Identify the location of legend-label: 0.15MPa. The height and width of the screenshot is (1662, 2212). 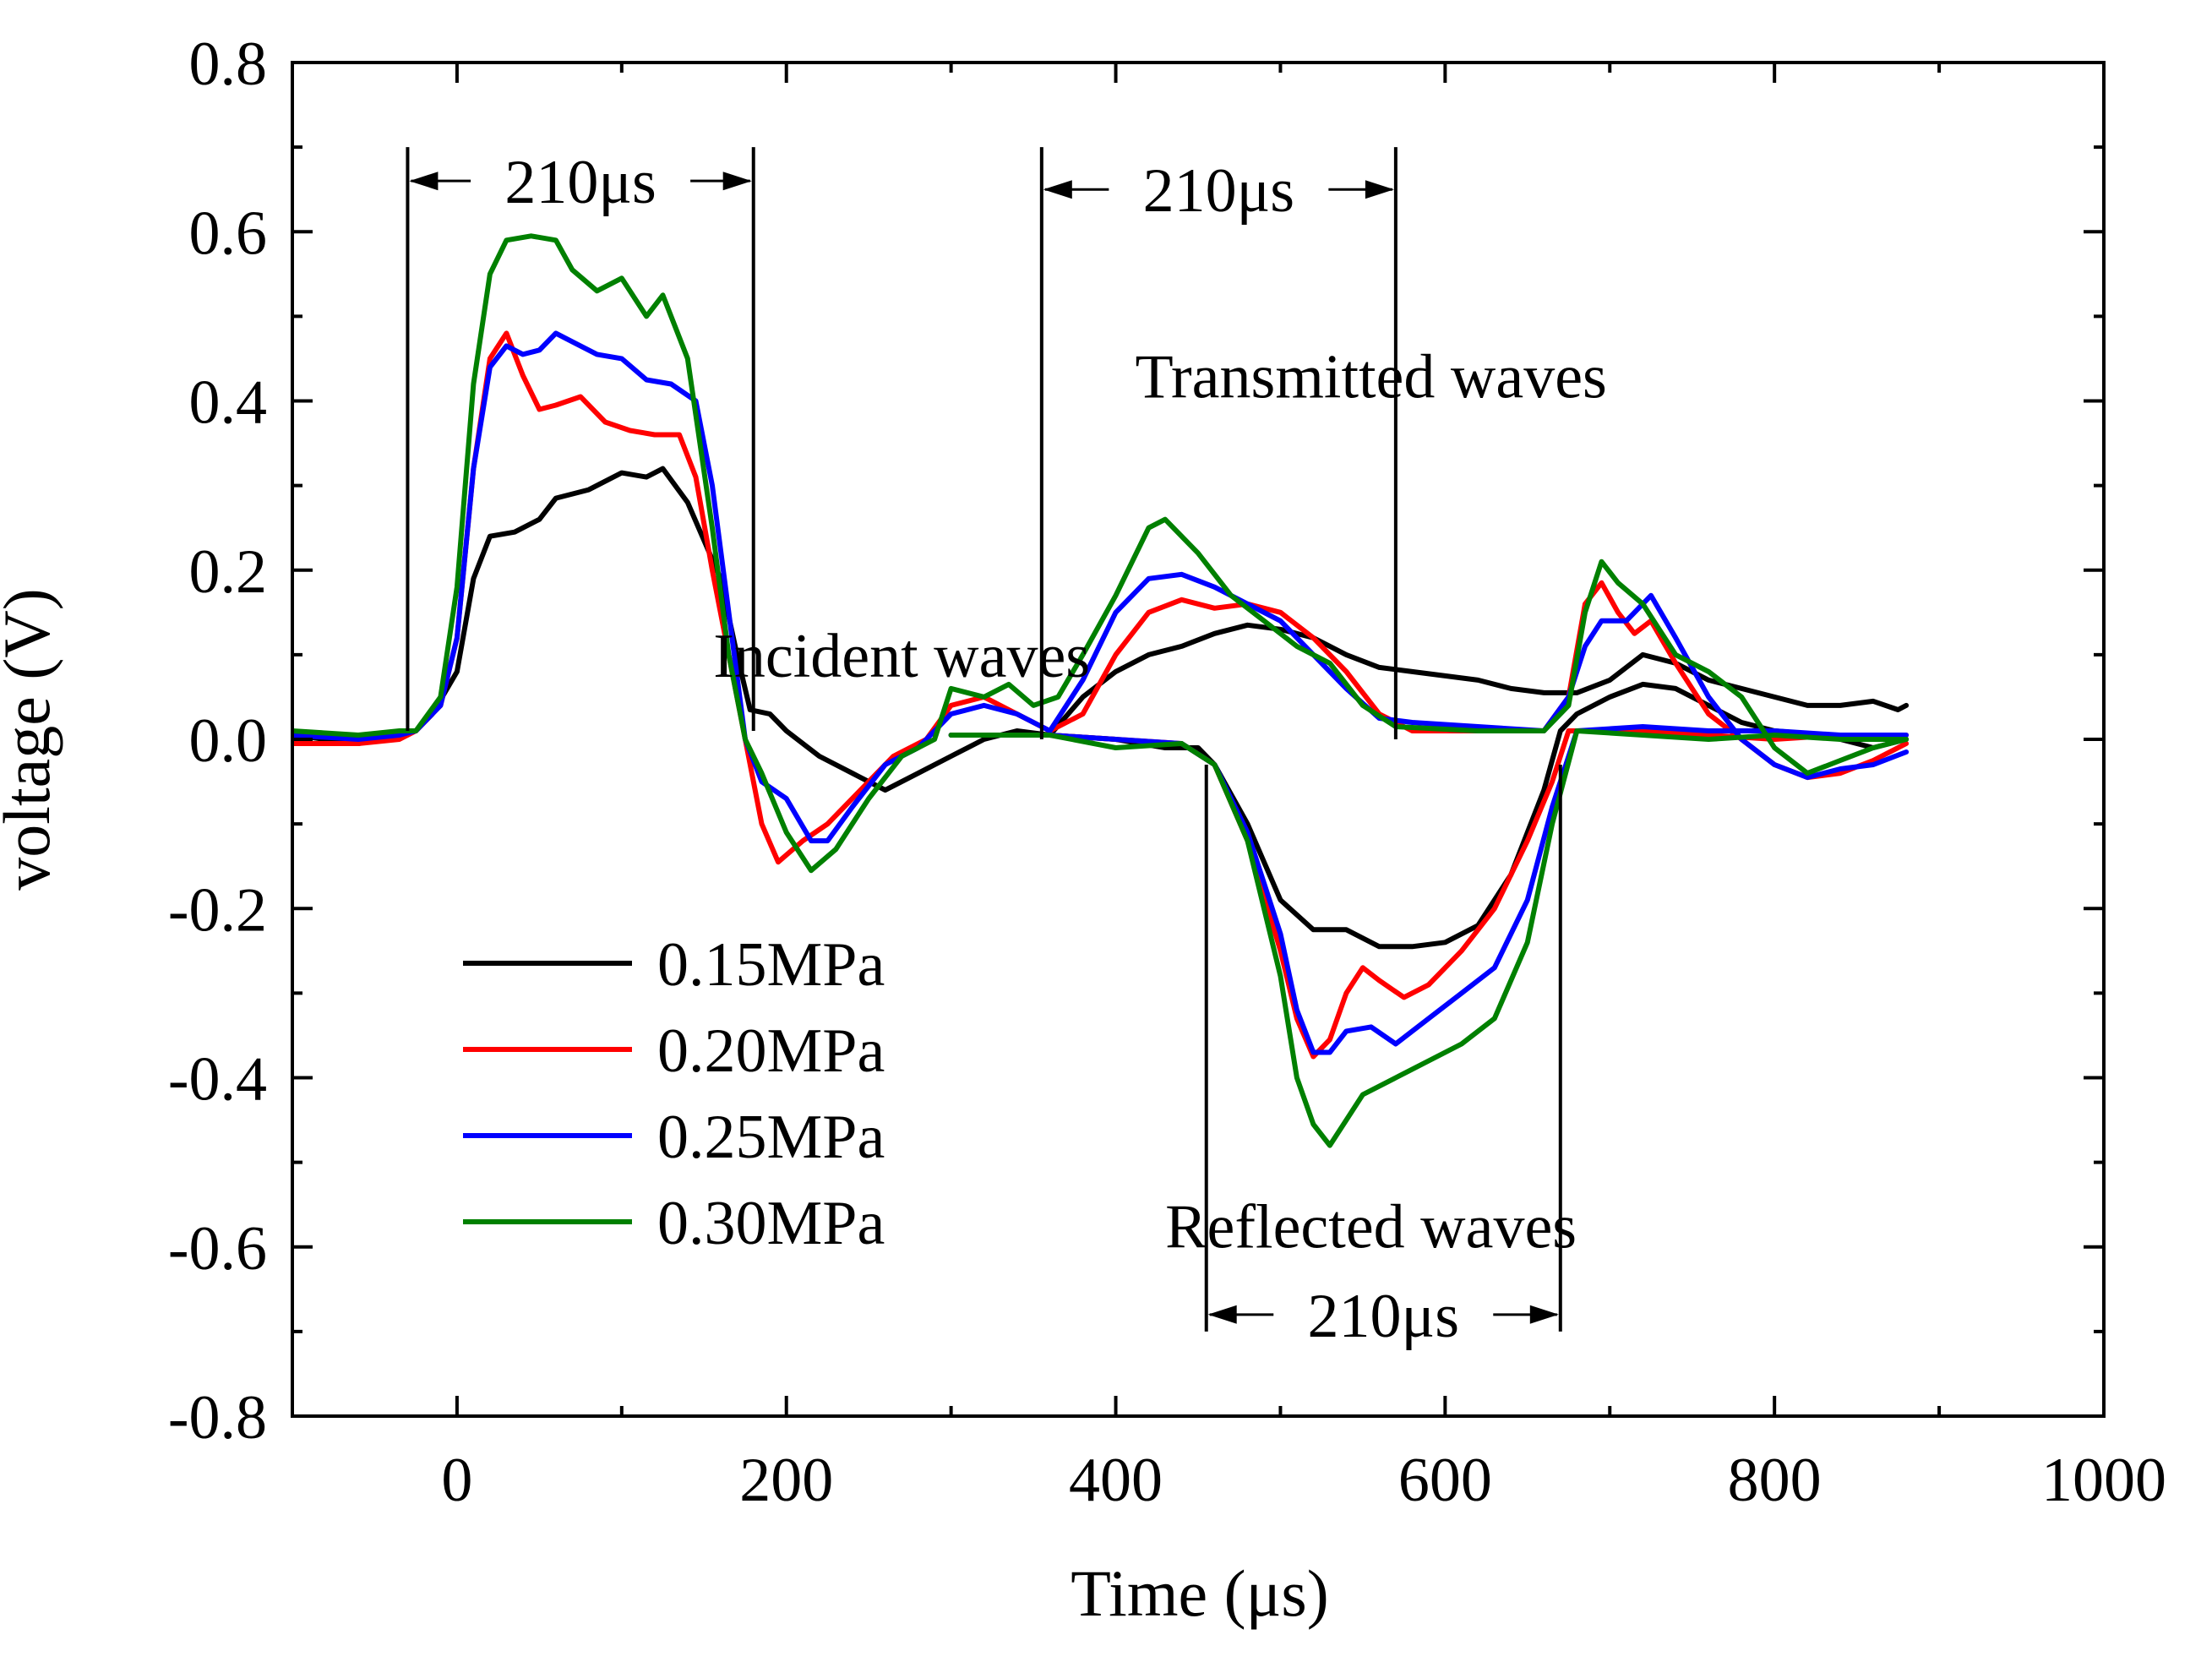
(771, 965).